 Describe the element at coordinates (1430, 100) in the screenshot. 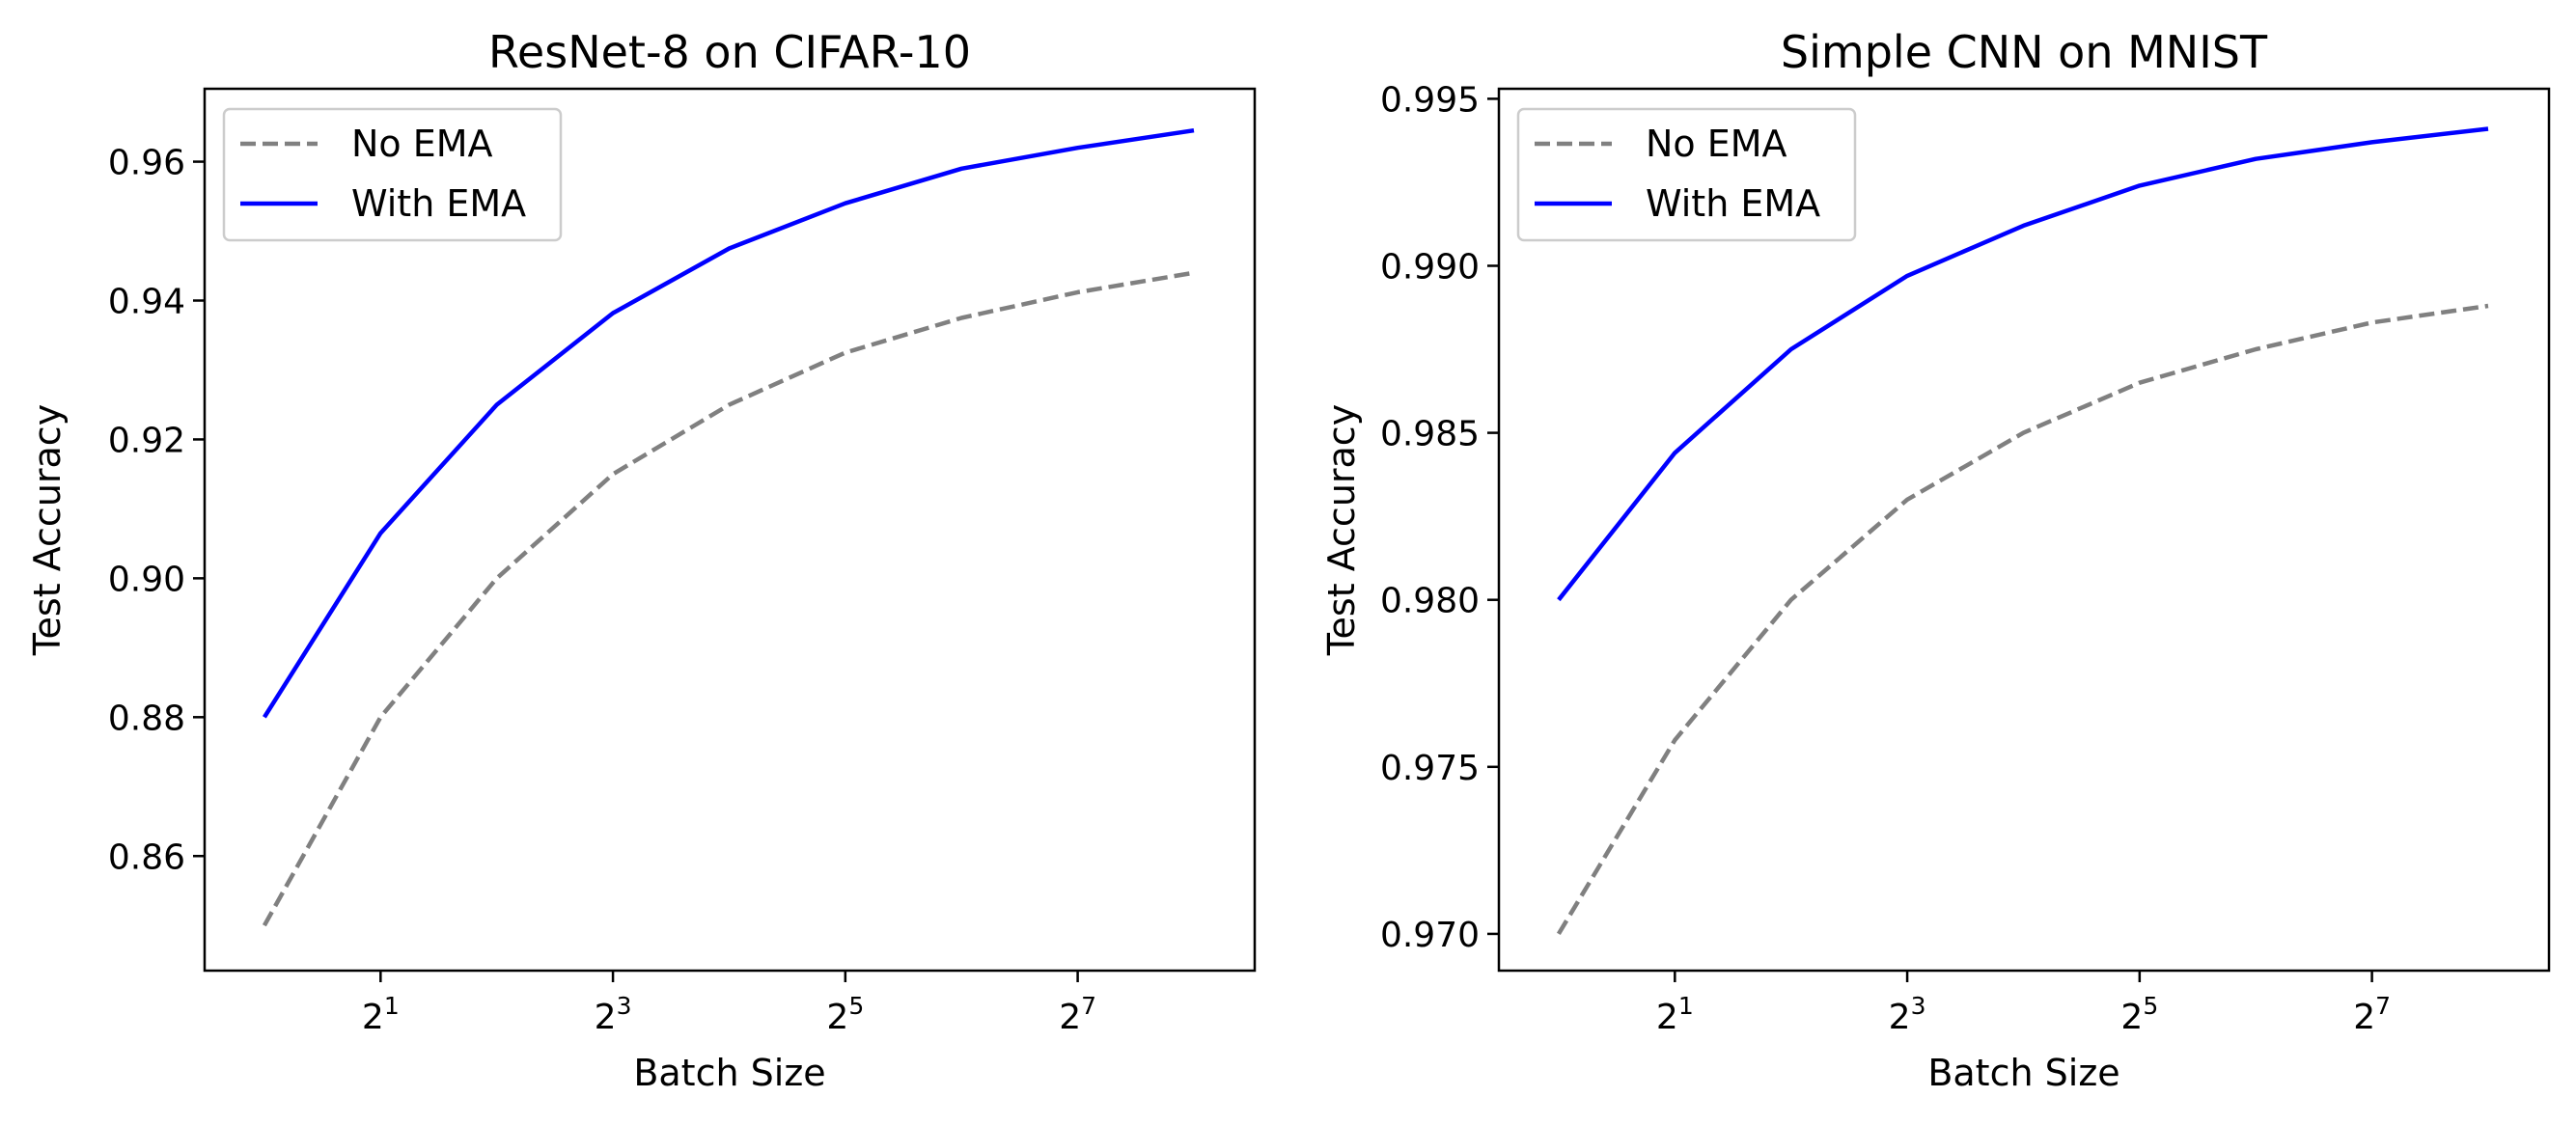

I see `y-tick-label: 0.995` at that location.